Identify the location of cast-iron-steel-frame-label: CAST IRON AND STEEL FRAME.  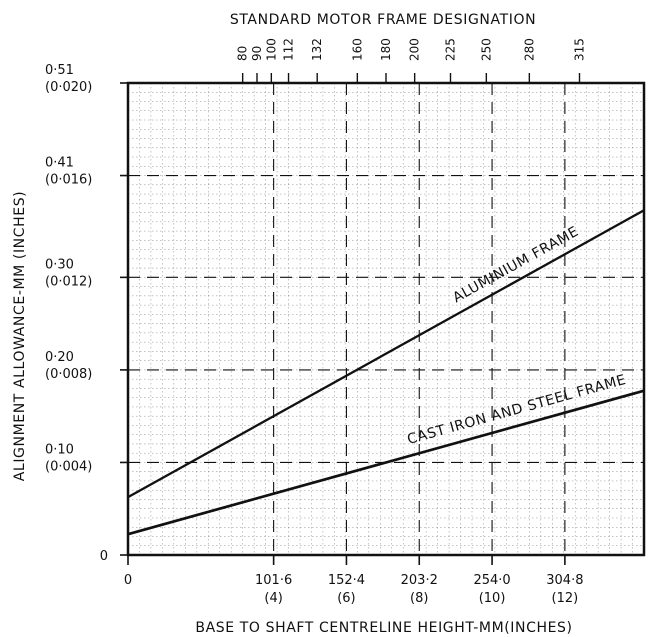
(517, 410).